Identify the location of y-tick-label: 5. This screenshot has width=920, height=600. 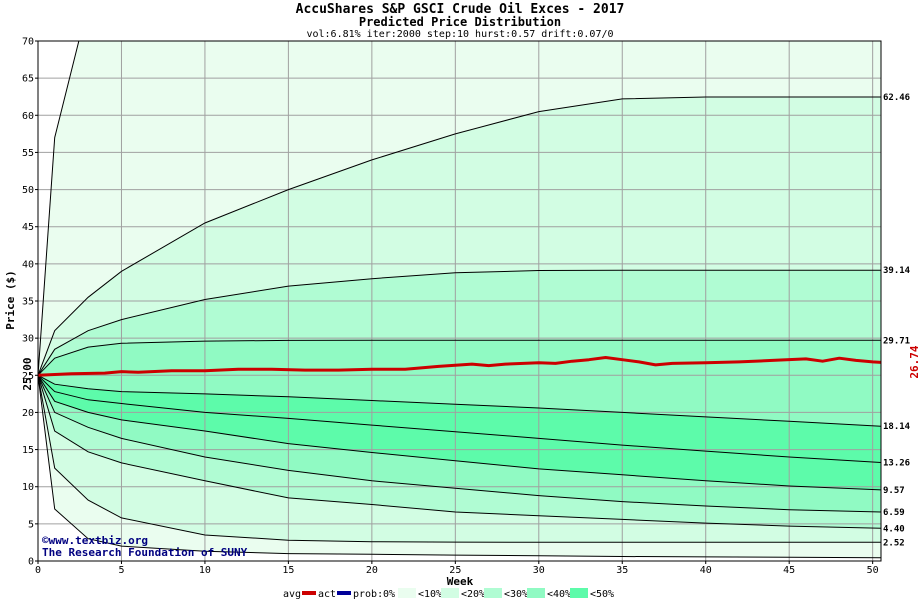
(31, 524).